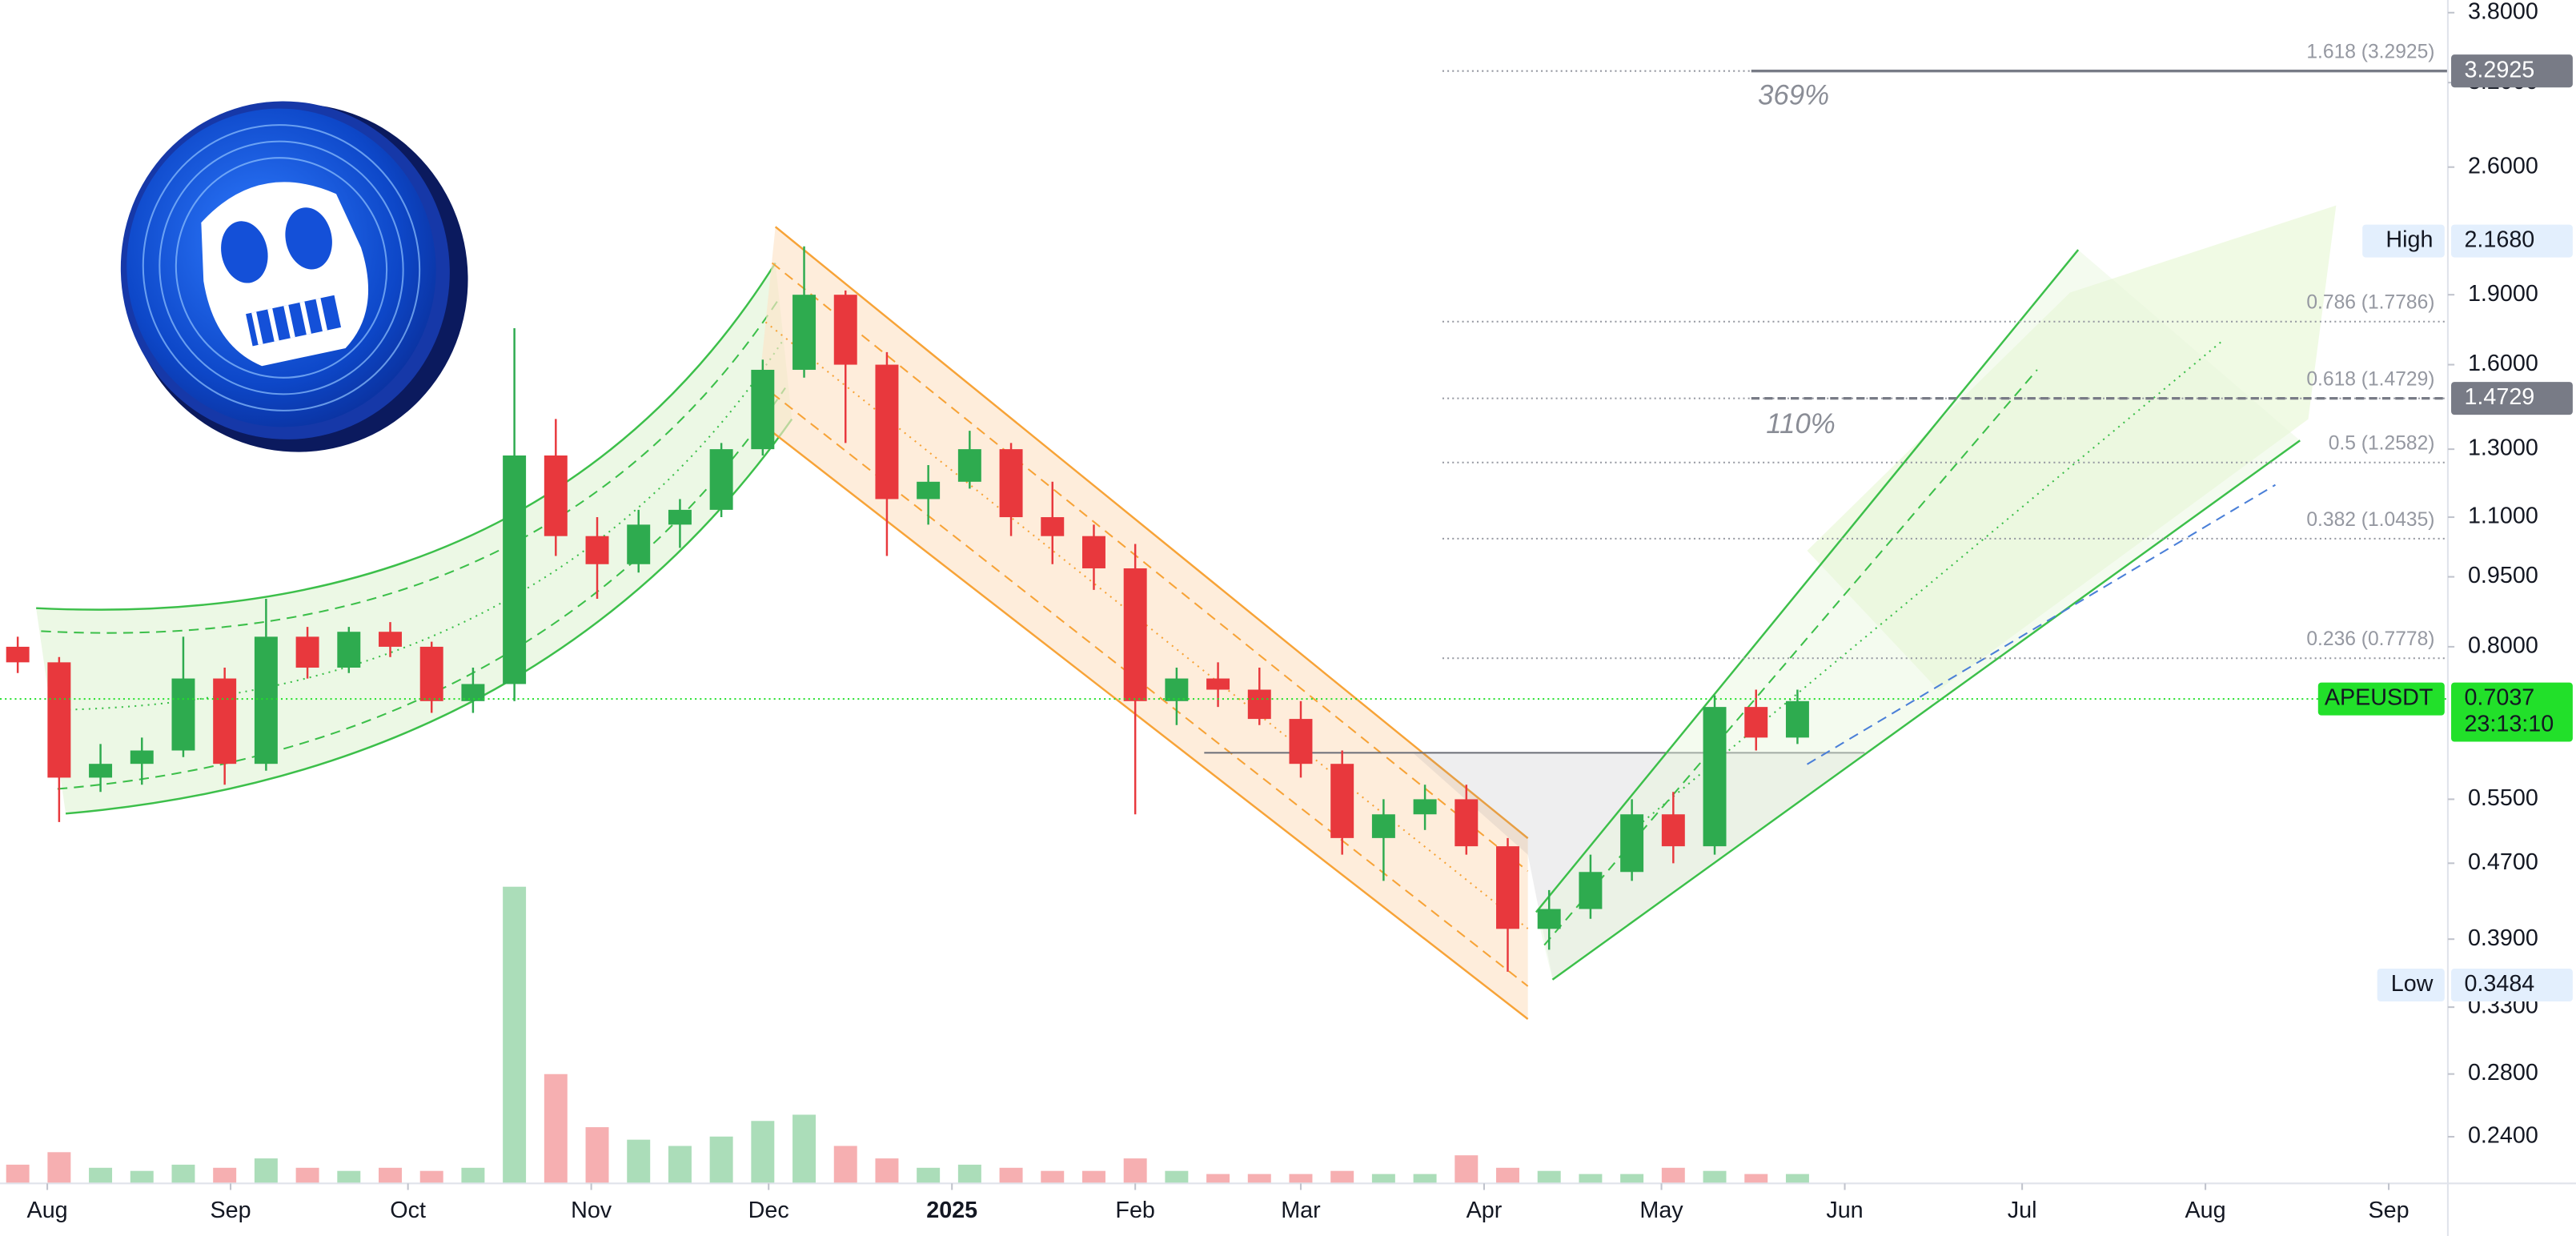  I want to click on y-tick-label: 0.4700, so click(2503, 862).